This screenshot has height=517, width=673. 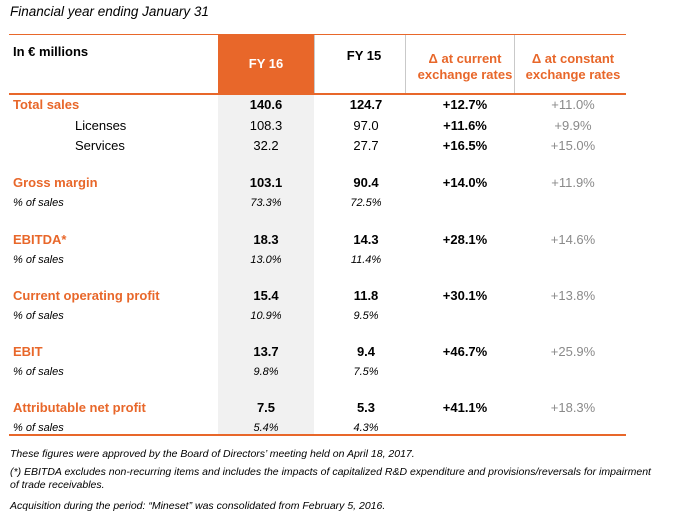 What do you see at coordinates (317, 260) in the screenshot?
I see `table-row: % of sales 13.0% 11.4%` at bounding box center [317, 260].